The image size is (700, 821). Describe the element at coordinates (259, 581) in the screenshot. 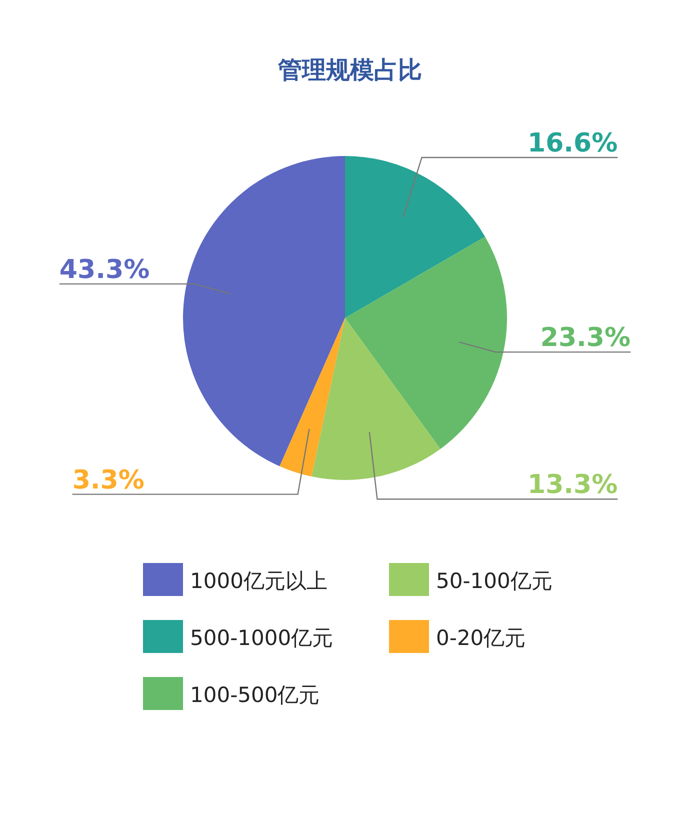

I see `legend-label: 1000亿元以上` at that location.